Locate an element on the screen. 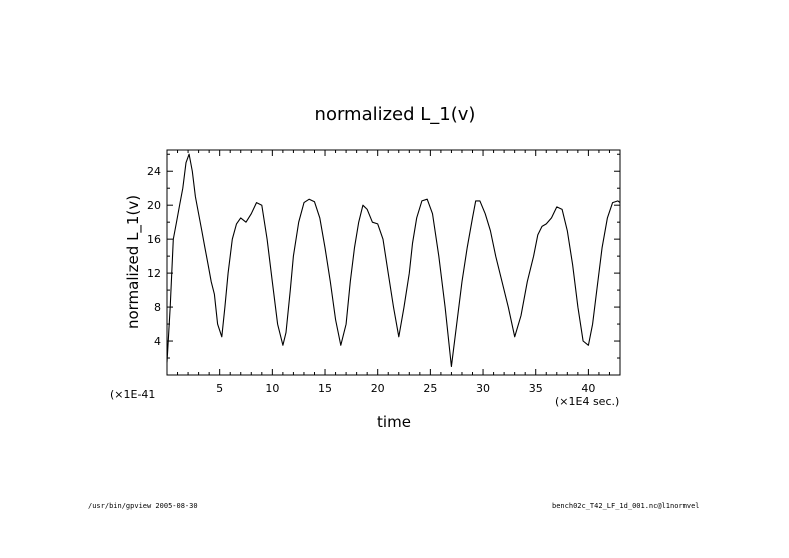 The width and height of the screenshot is (789, 558). y-tick-label: 24 is located at coordinates (154, 171).